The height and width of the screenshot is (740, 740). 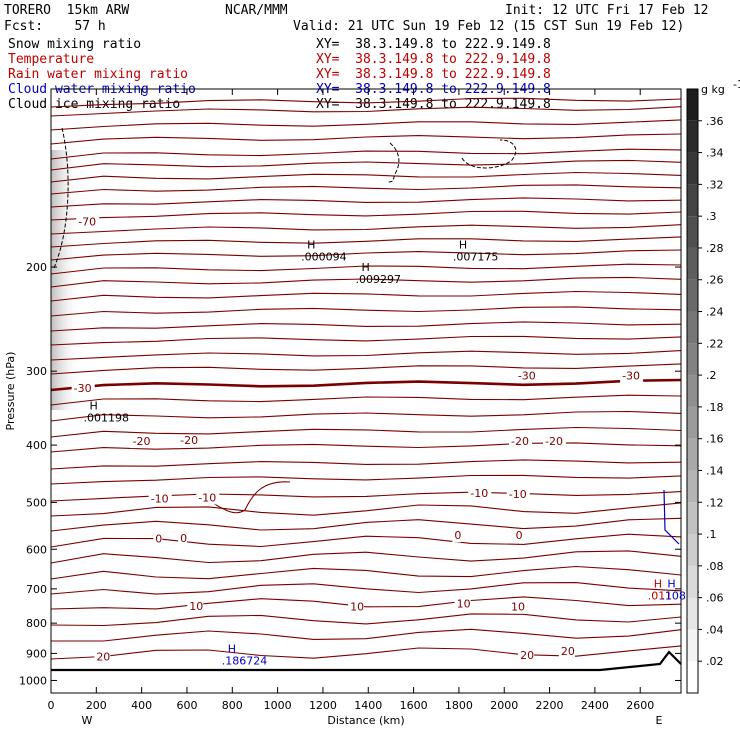 What do you see at coordinates (659, 720) in the screenshot?
I see `east-label: E` at bounding box center [659, 720].